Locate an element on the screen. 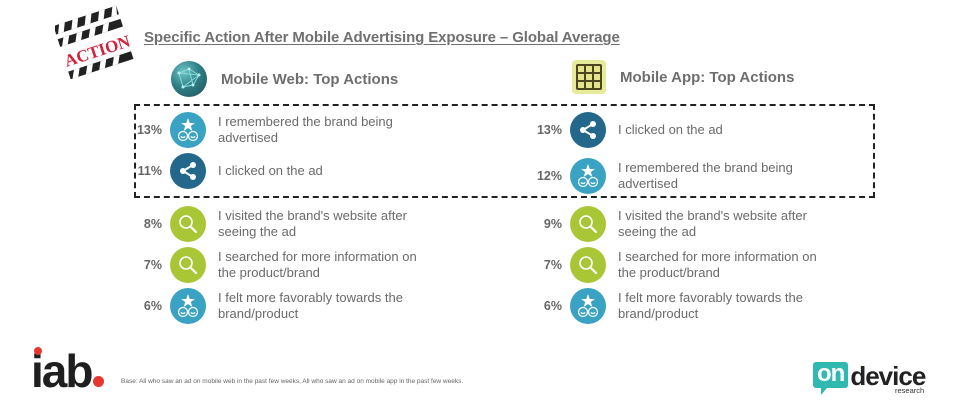 This screenshot has height=403, width=954. mobile-web-header: Mobile Web: Top Actions is located at coordinates (284, 79).